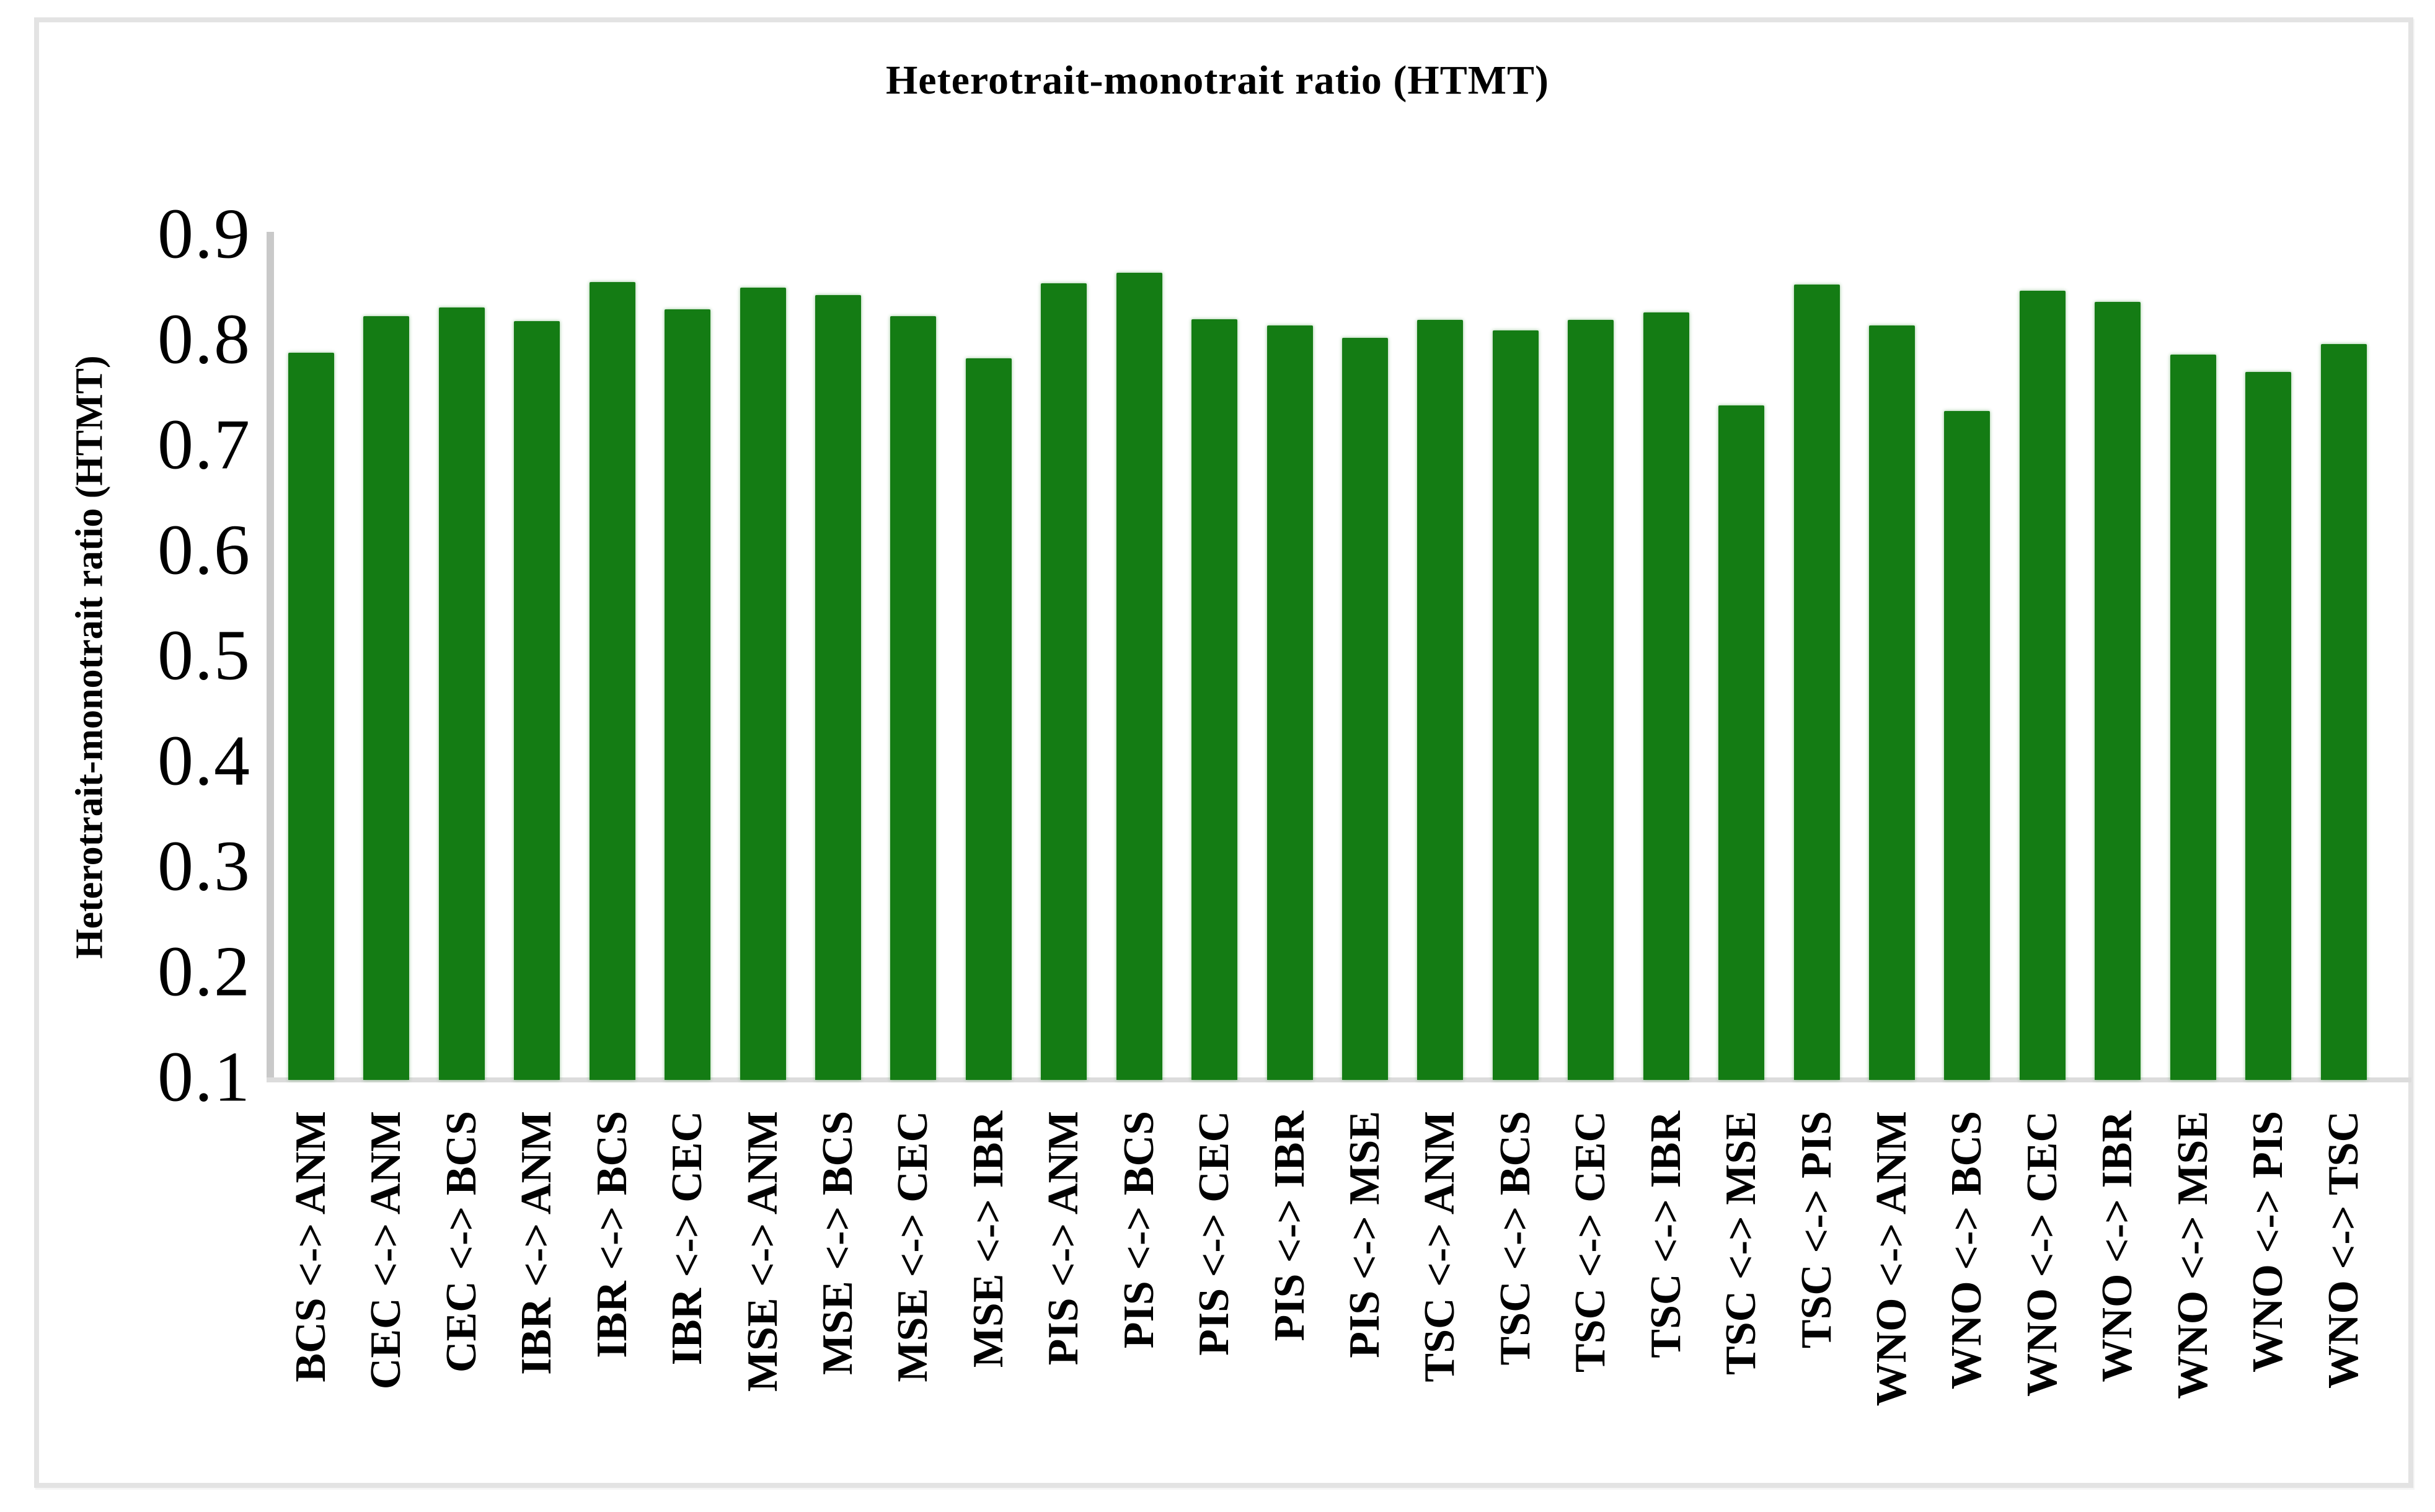 The height and width of the screenshot is (1512, 2435). What do you see at coordinates (1742, 742) in the screenshot?
I see `bar-TSC <-> MSE` at bounding box center [1742, 742].